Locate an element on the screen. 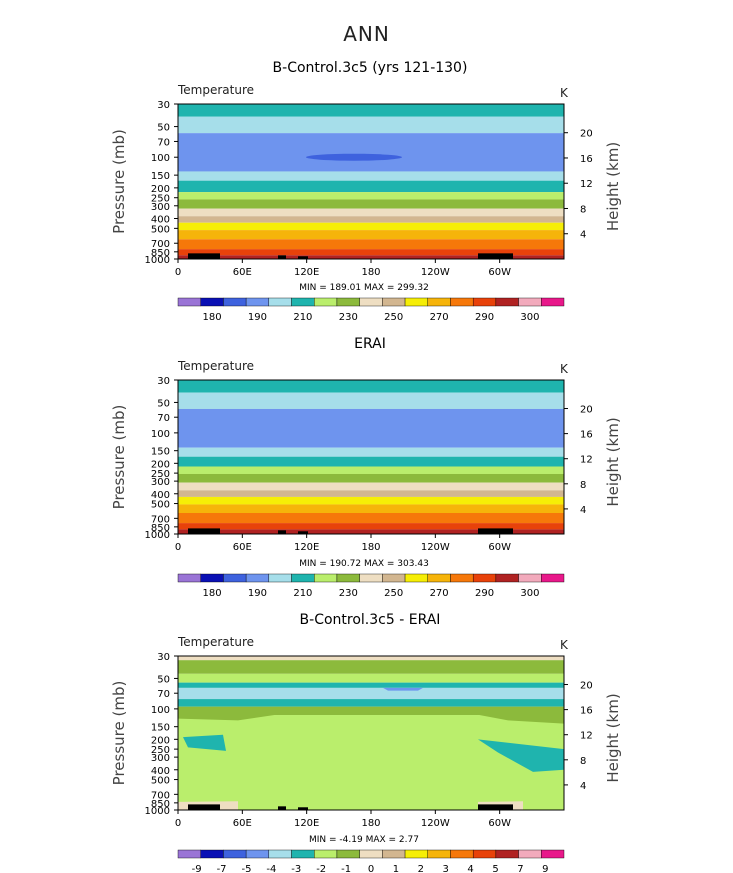 Image resolution: width=733 pixels, height=873 pixels. legend-label: -7 is located at coordinates (222, 868).